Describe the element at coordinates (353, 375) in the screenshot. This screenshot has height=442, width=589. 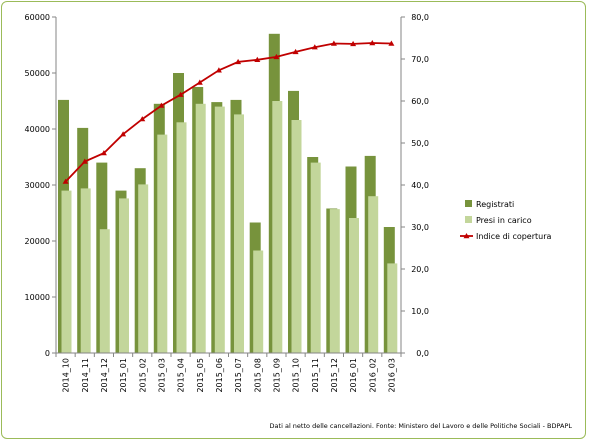
I see `x-tick-label: 2016_01` at that location.